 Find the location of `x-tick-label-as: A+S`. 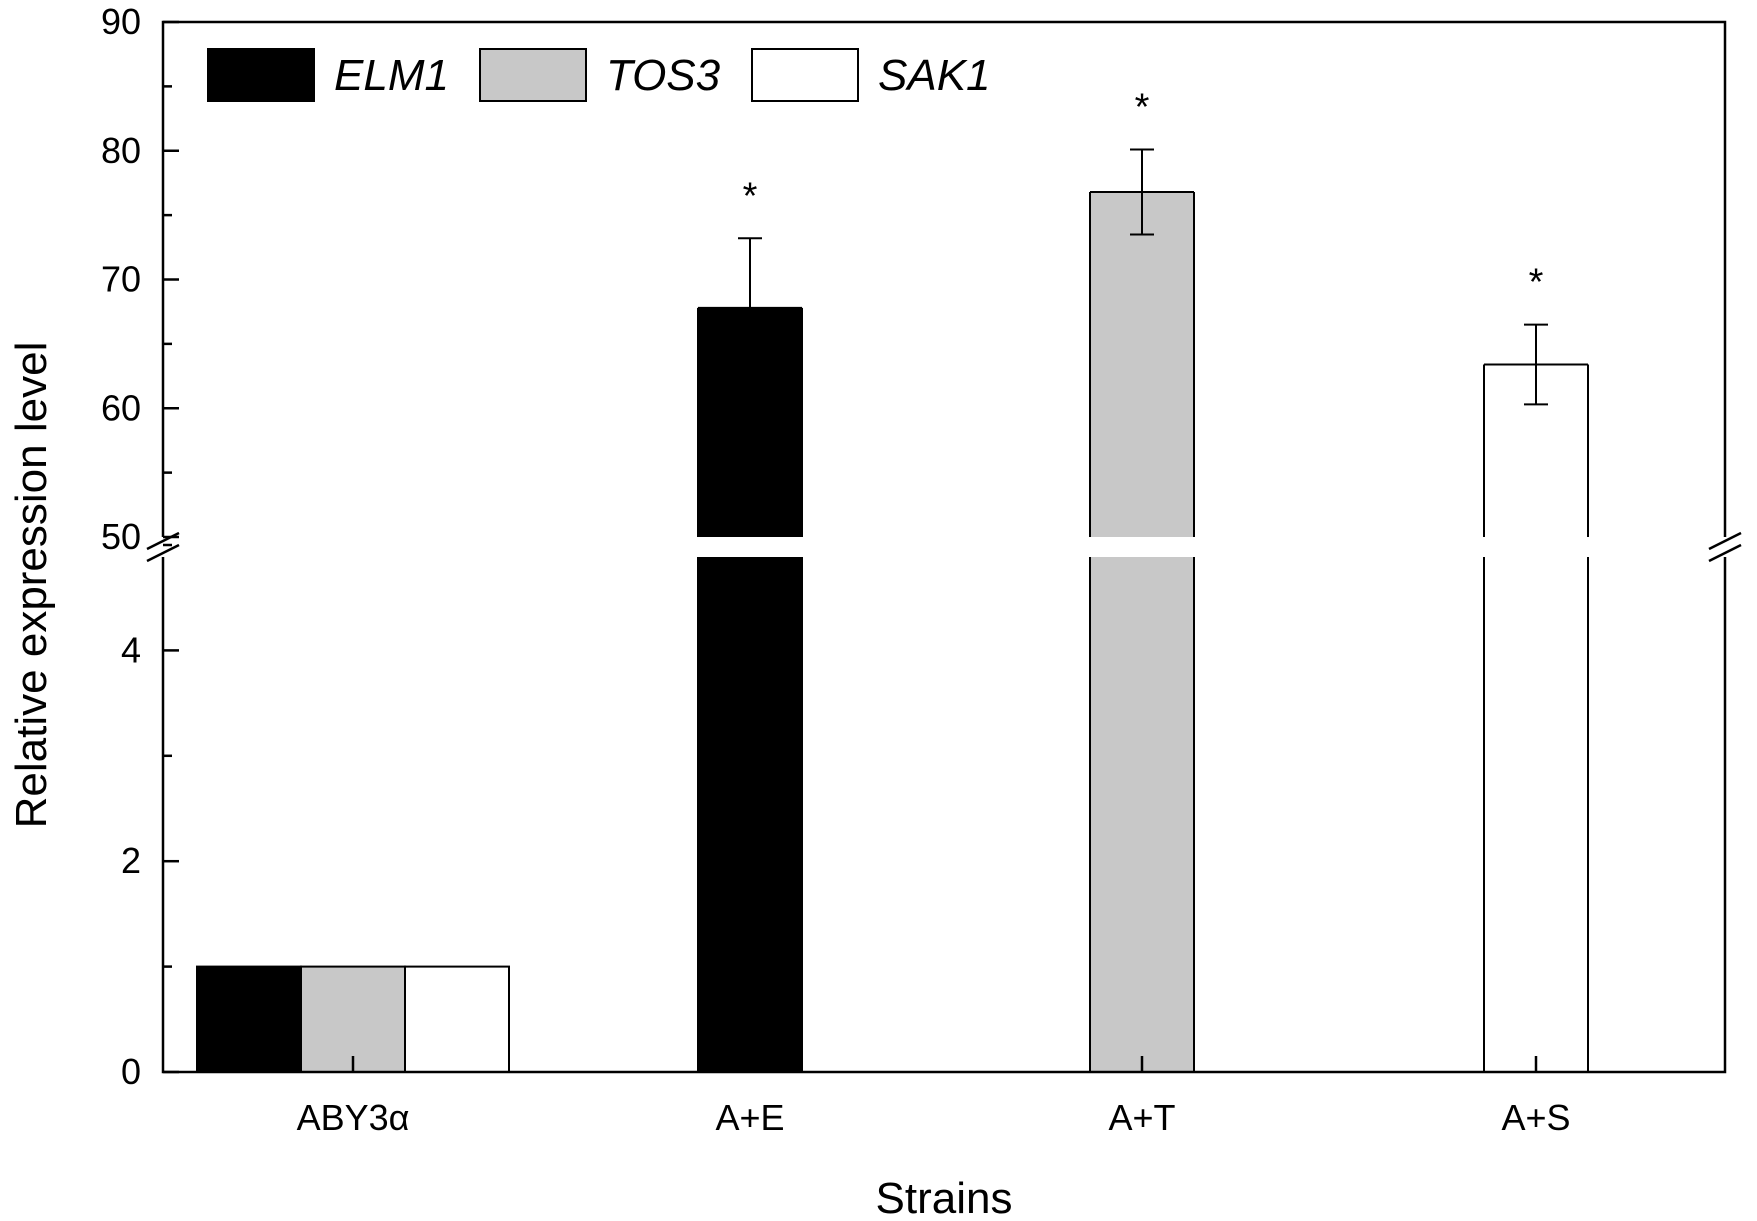

x-tick-label-as: A+S is located at coordinates (1535, 1117).